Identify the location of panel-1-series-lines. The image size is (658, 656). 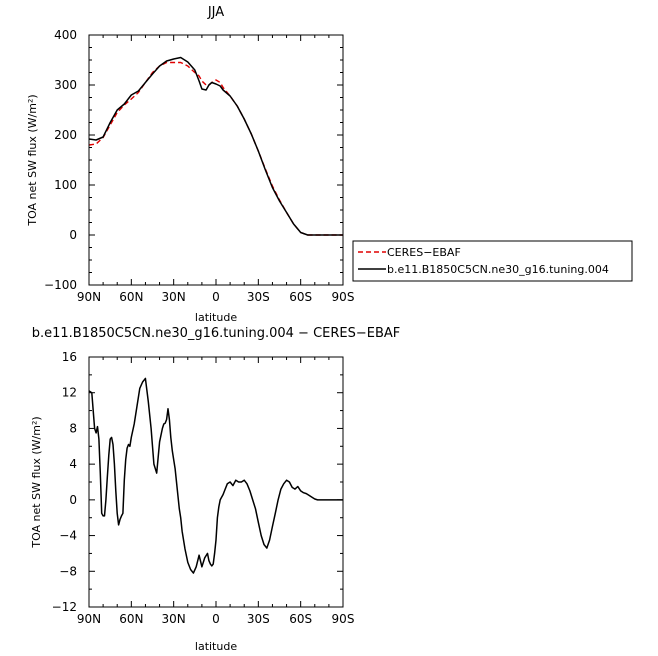
(215, 146).